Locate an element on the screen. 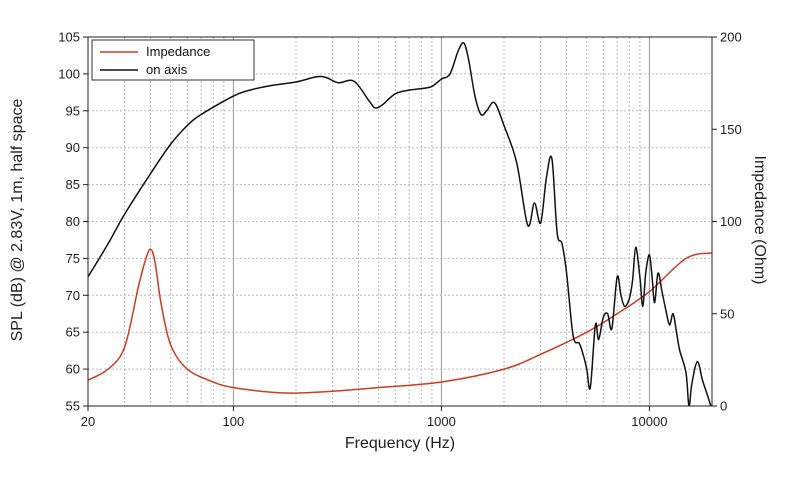  legend: Impedance on axis is located at coordinates (173, 60).